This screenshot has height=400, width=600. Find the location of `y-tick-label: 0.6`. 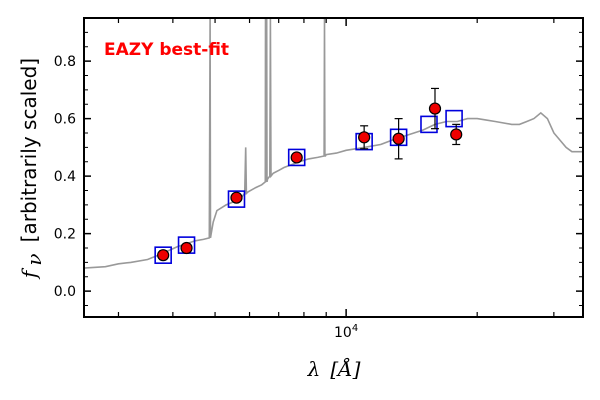

y-tick-label: 0.6 is located at coordinates (65, 120).